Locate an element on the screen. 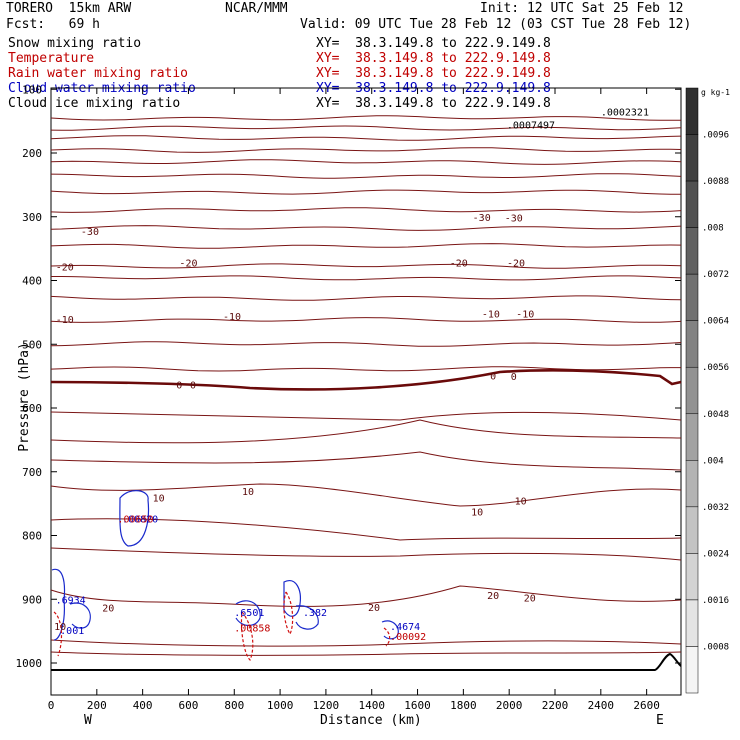 This screenshot has width=740, height=740. x-tick-label: 1200 is located at coordinates (326, 705).